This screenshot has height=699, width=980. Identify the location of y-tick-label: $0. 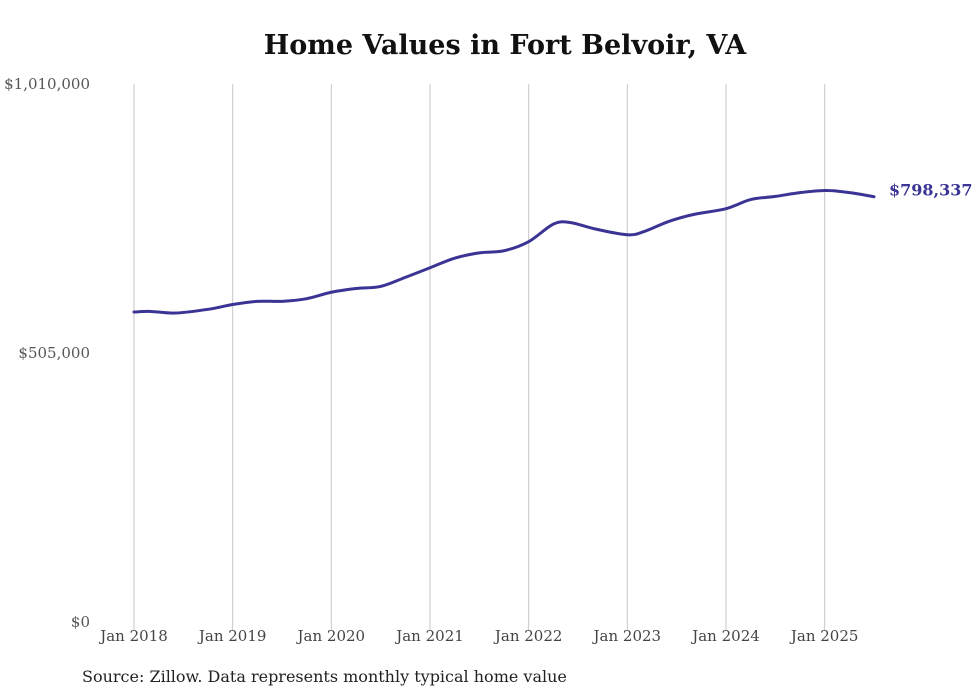
(80, 622).